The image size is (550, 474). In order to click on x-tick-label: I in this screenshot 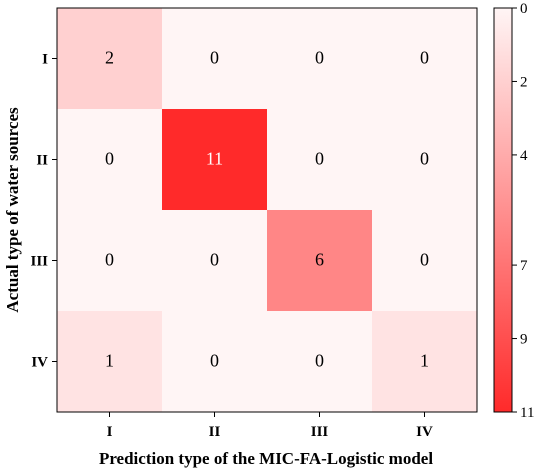, I will do `click(110, 432)`.